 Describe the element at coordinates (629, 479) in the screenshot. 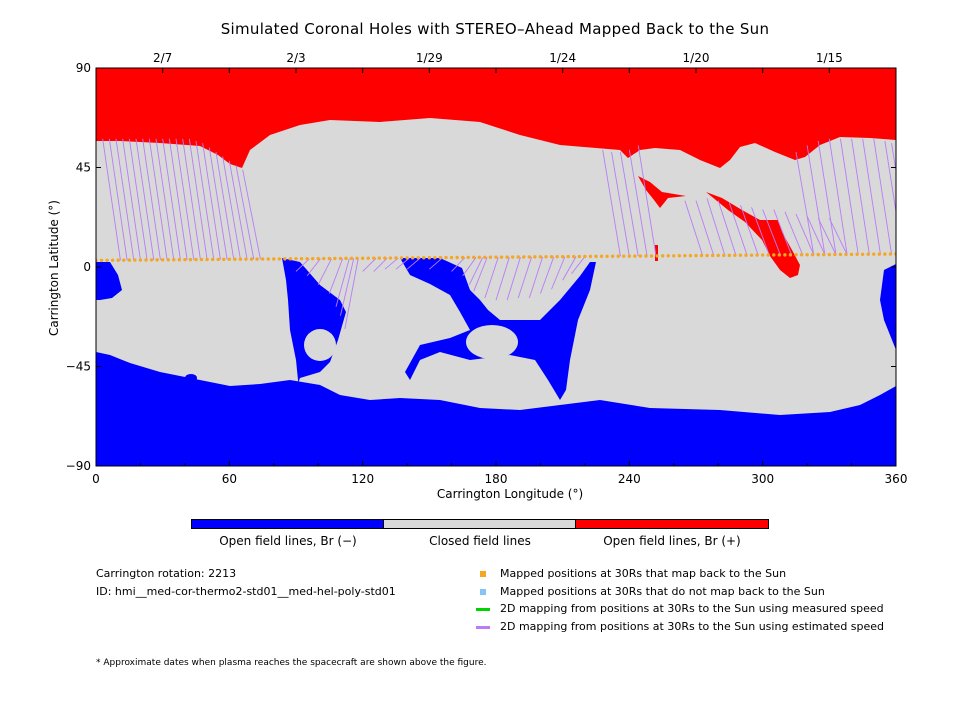

I see `x-tick-label: 240` at that location.